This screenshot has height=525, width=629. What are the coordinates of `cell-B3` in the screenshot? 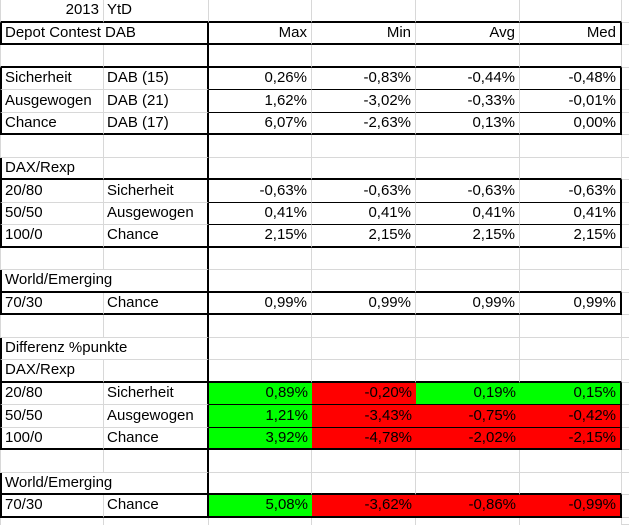 It's located at (156, 56).